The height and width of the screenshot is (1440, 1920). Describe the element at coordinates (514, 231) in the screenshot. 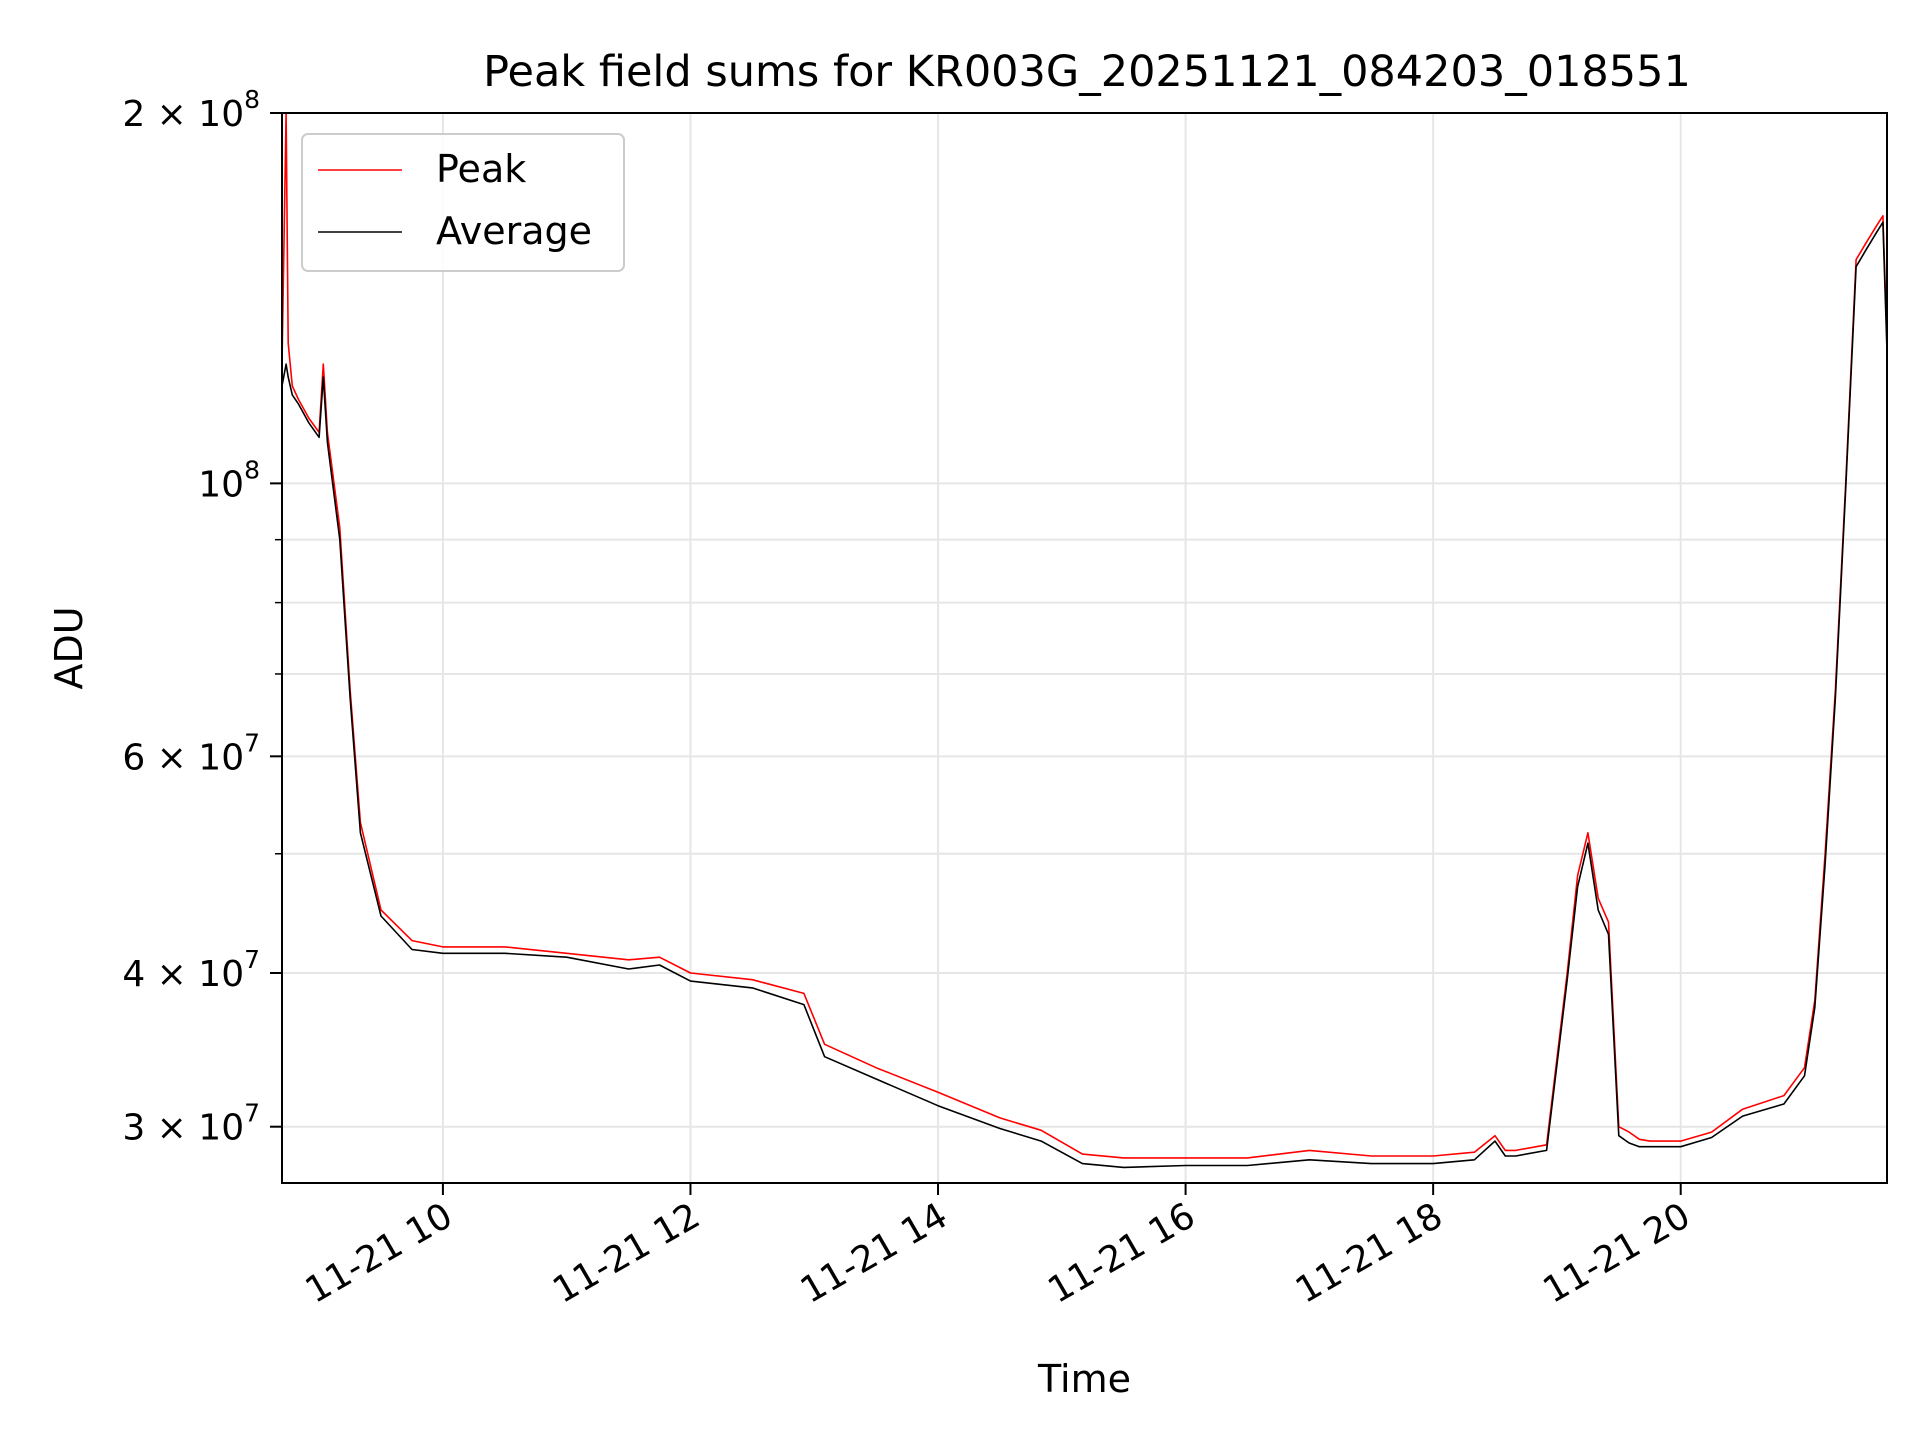

I see `legend-average-label: Average` at that location.